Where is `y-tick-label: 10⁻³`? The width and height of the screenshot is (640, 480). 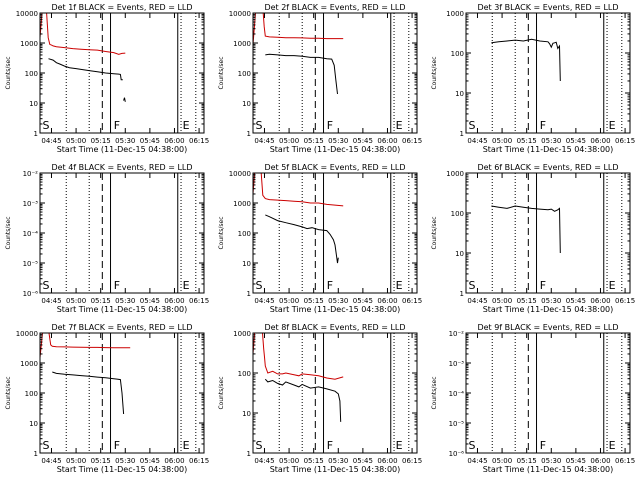 y-tick-label: 10⁻³ is located at coordinates (31, 204).